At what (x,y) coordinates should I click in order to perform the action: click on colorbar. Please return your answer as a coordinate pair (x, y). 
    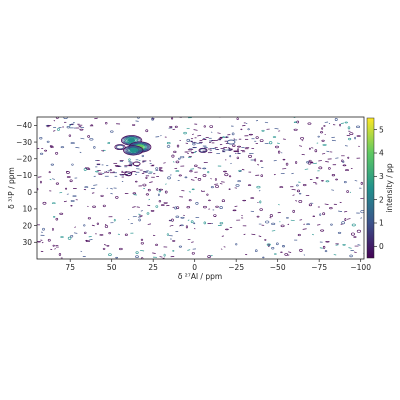
    Looking at the image, I should click on (370, 188).